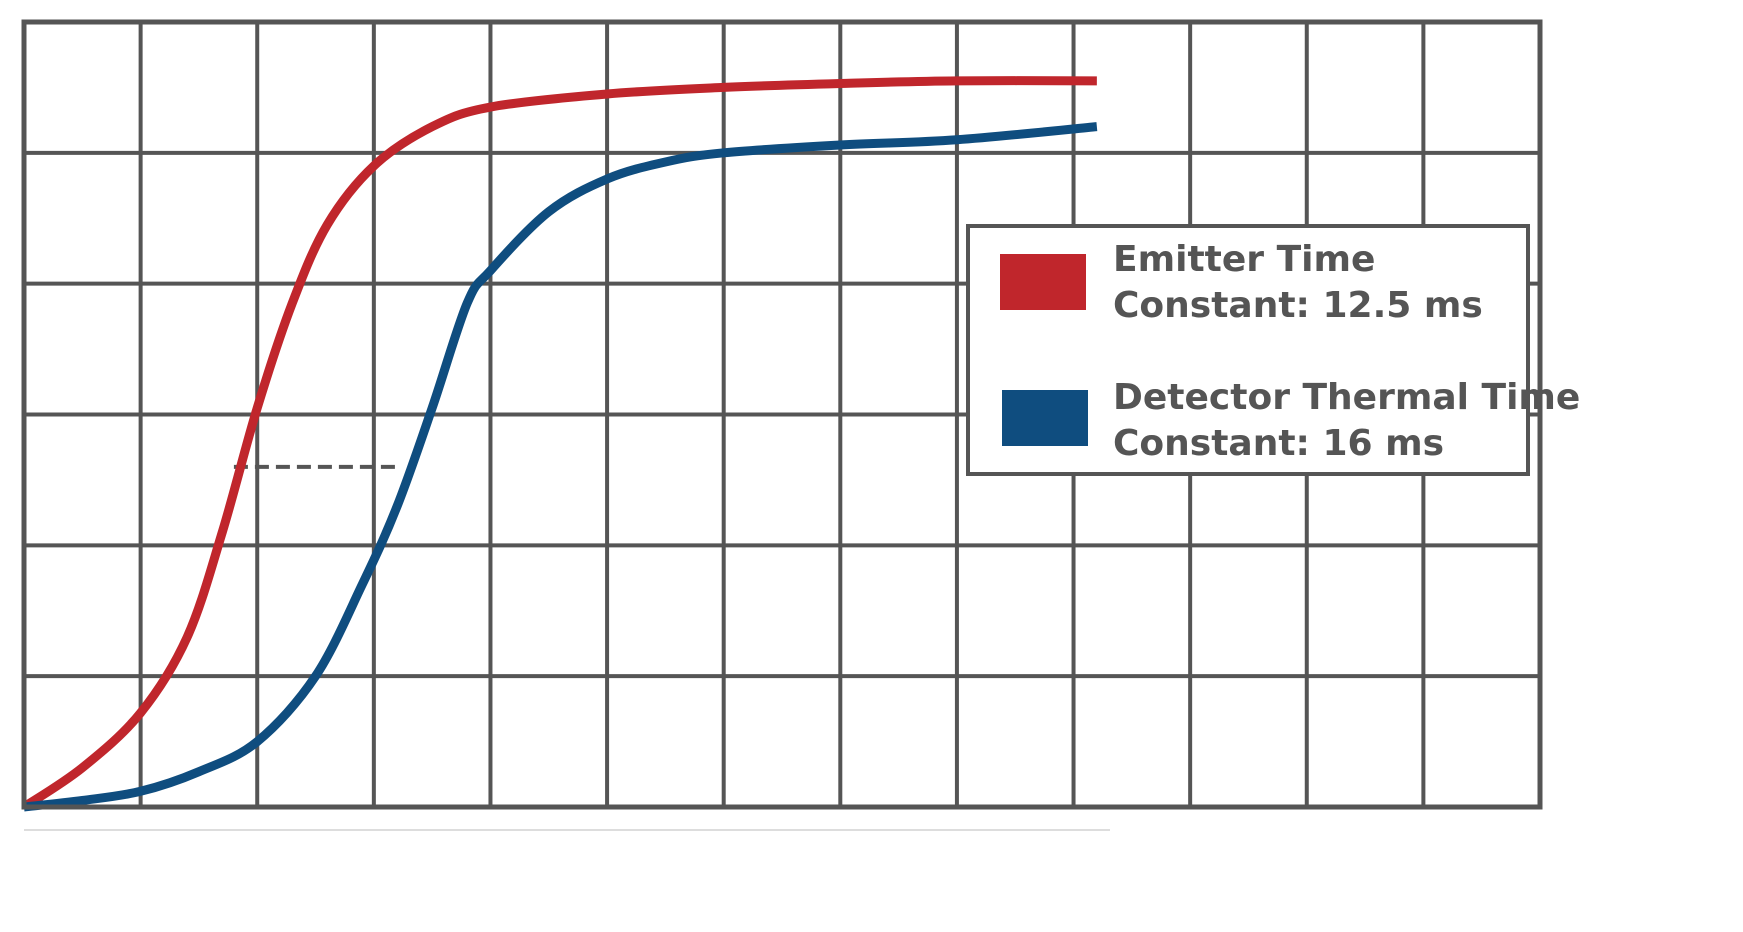 This screenshot has width=1743, height=932. Describe the element at coordinates (1045, 418) in the screenshot. I see `legend-swatch-detector` at that location.